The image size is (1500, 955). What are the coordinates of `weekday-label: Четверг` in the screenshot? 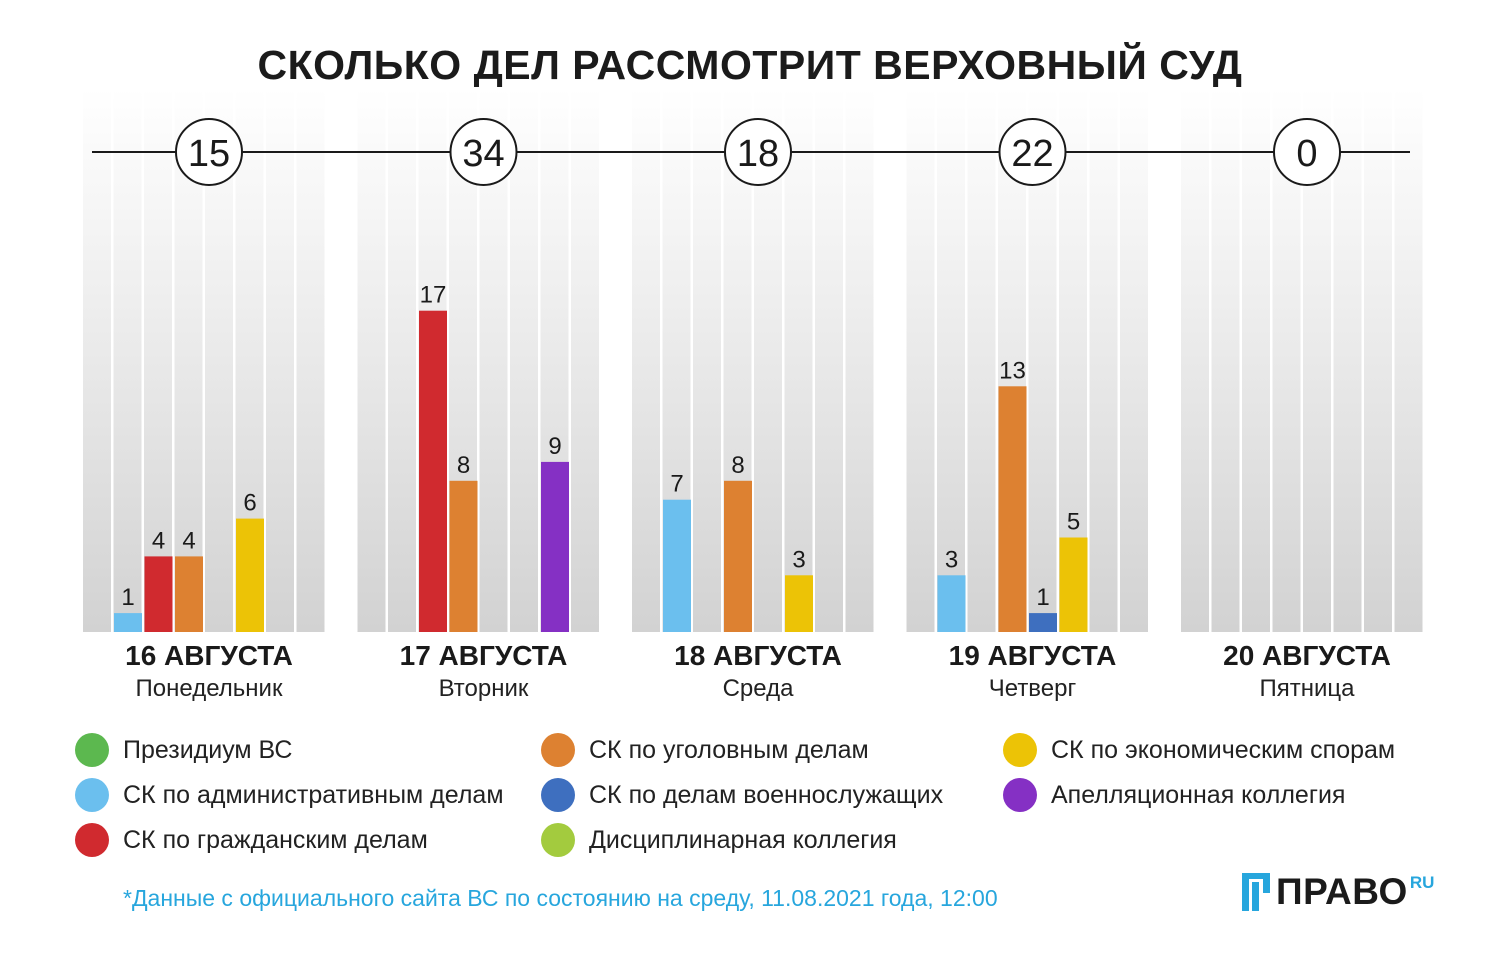 It's located at (1032, 688).